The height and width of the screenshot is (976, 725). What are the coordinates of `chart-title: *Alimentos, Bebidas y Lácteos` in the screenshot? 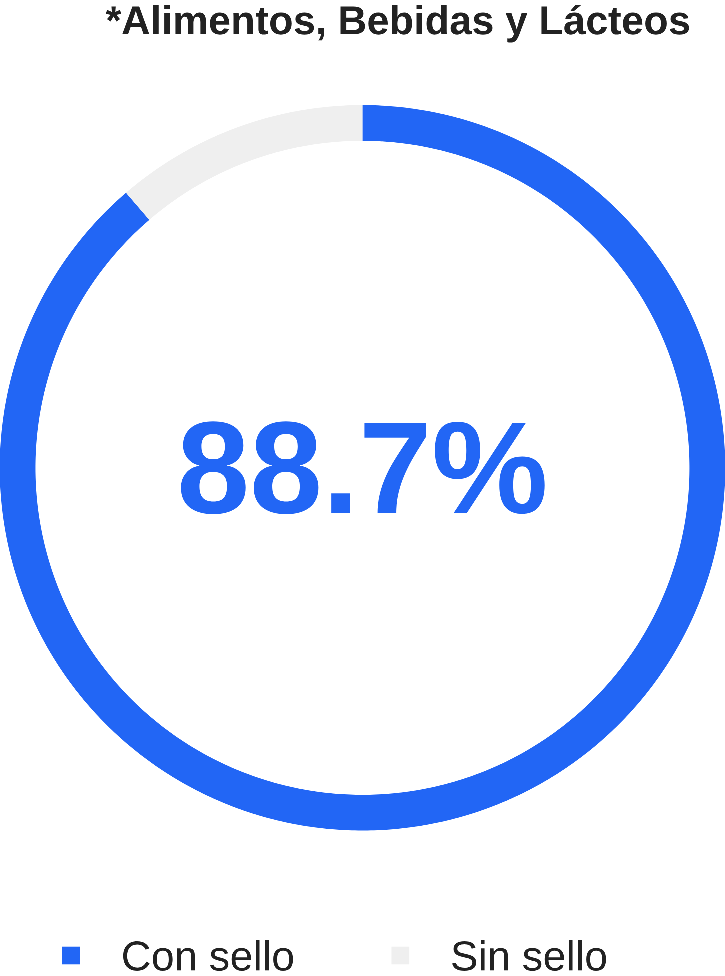 It's located at (398, 23).